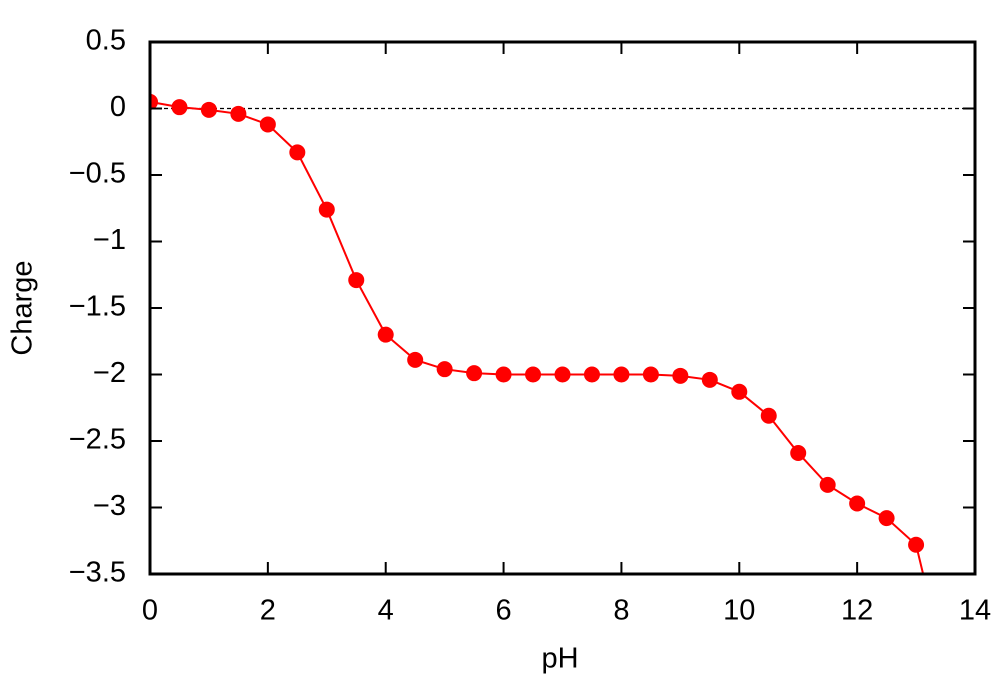  I want to click on y-tick-label: −3.5, so click(97, 573).